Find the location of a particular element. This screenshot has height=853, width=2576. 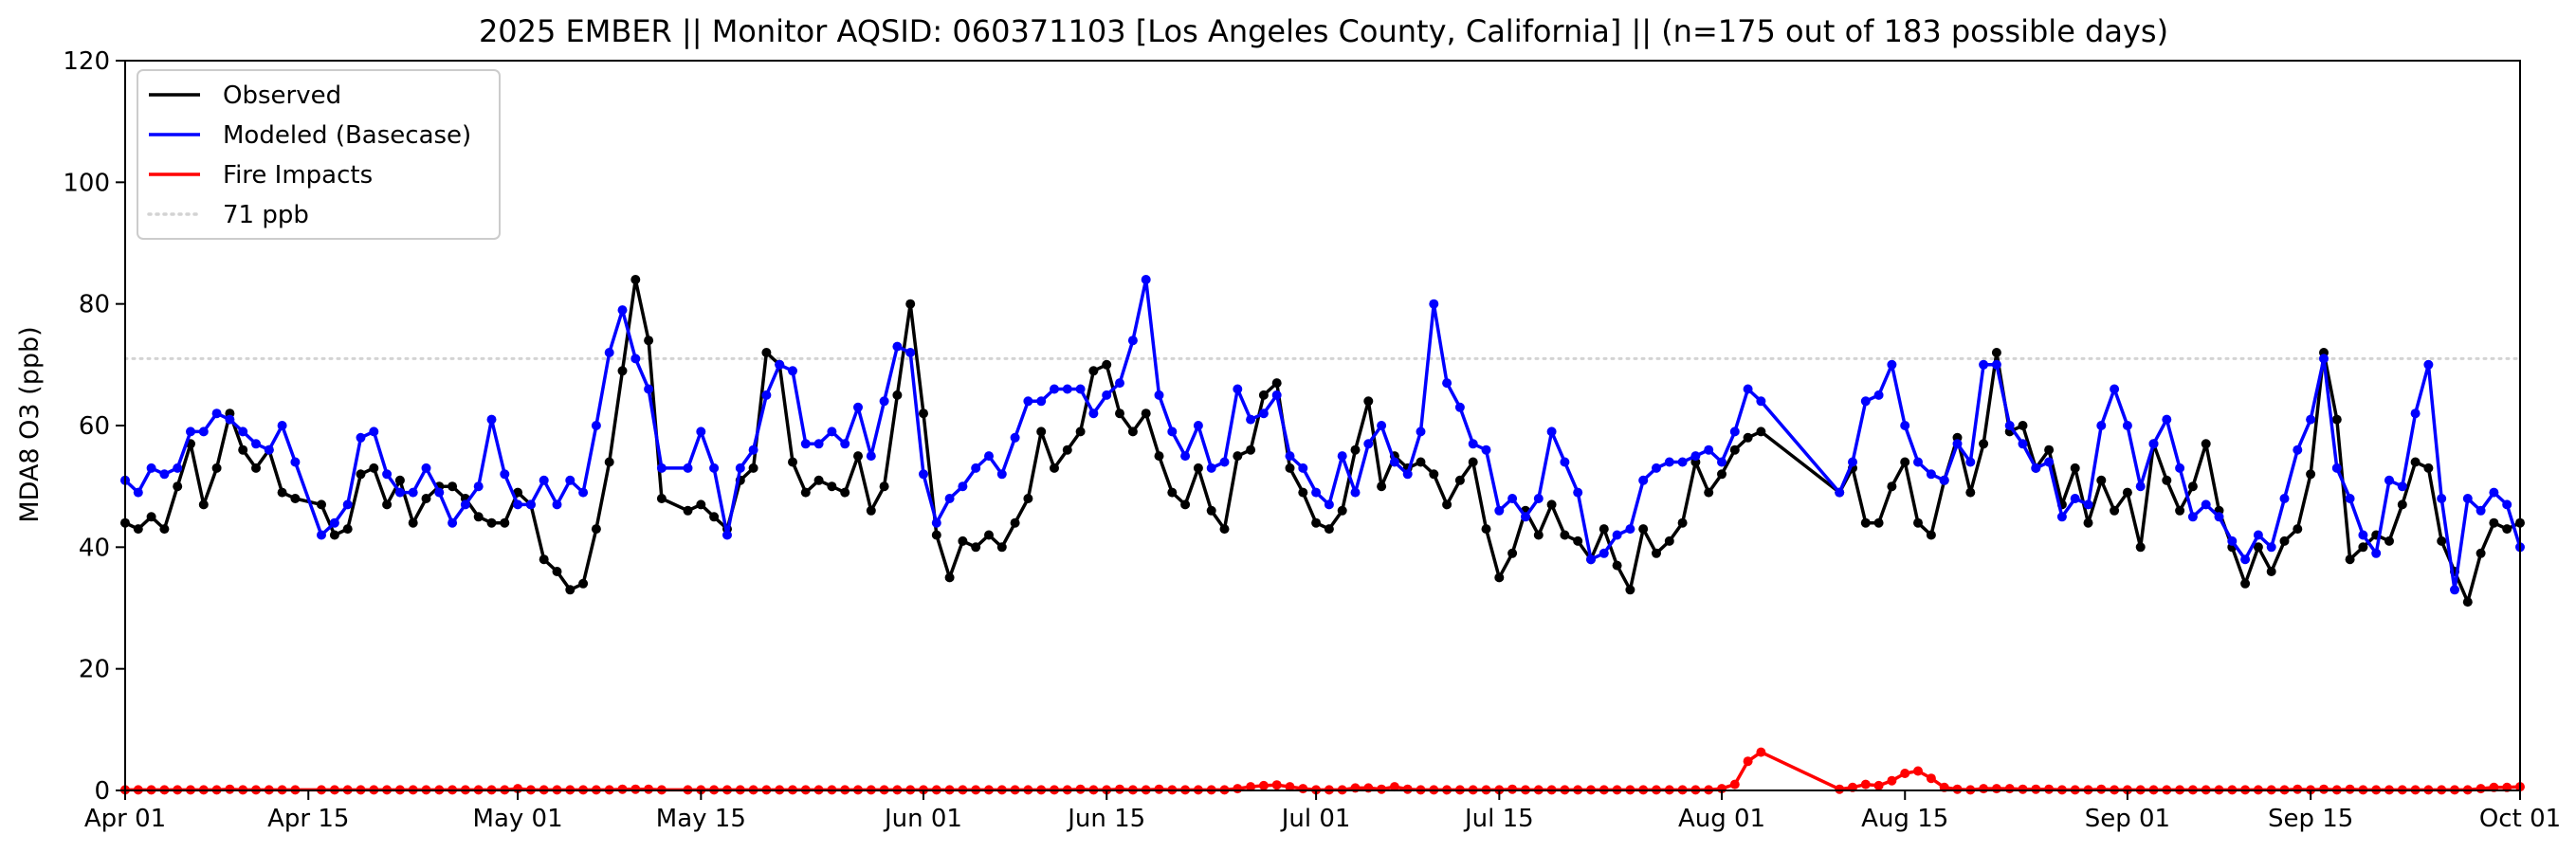

x-tick-label: Oct 01 is located at coordinates (2520, 819).